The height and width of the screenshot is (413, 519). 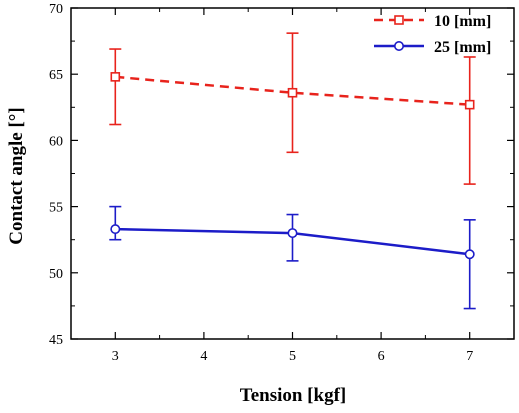 I want to click on y-tick-label: 70, so click(x=56, y=9).